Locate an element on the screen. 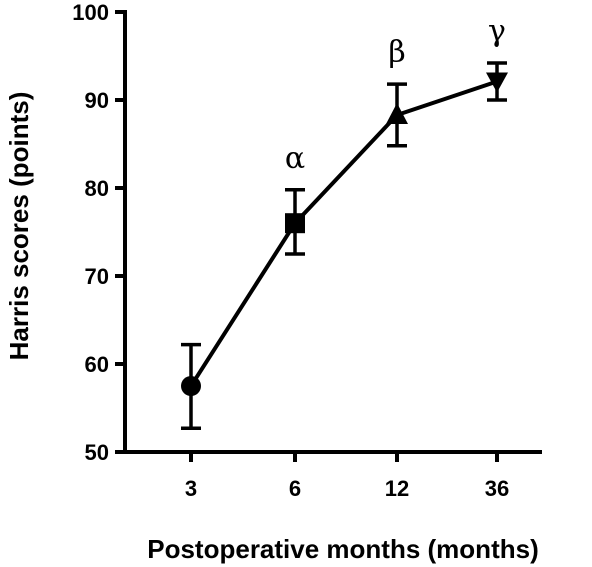 The height and width of the screenshot is (567, 592). y-tick-label: 70 is located at coordinates (97, 276).